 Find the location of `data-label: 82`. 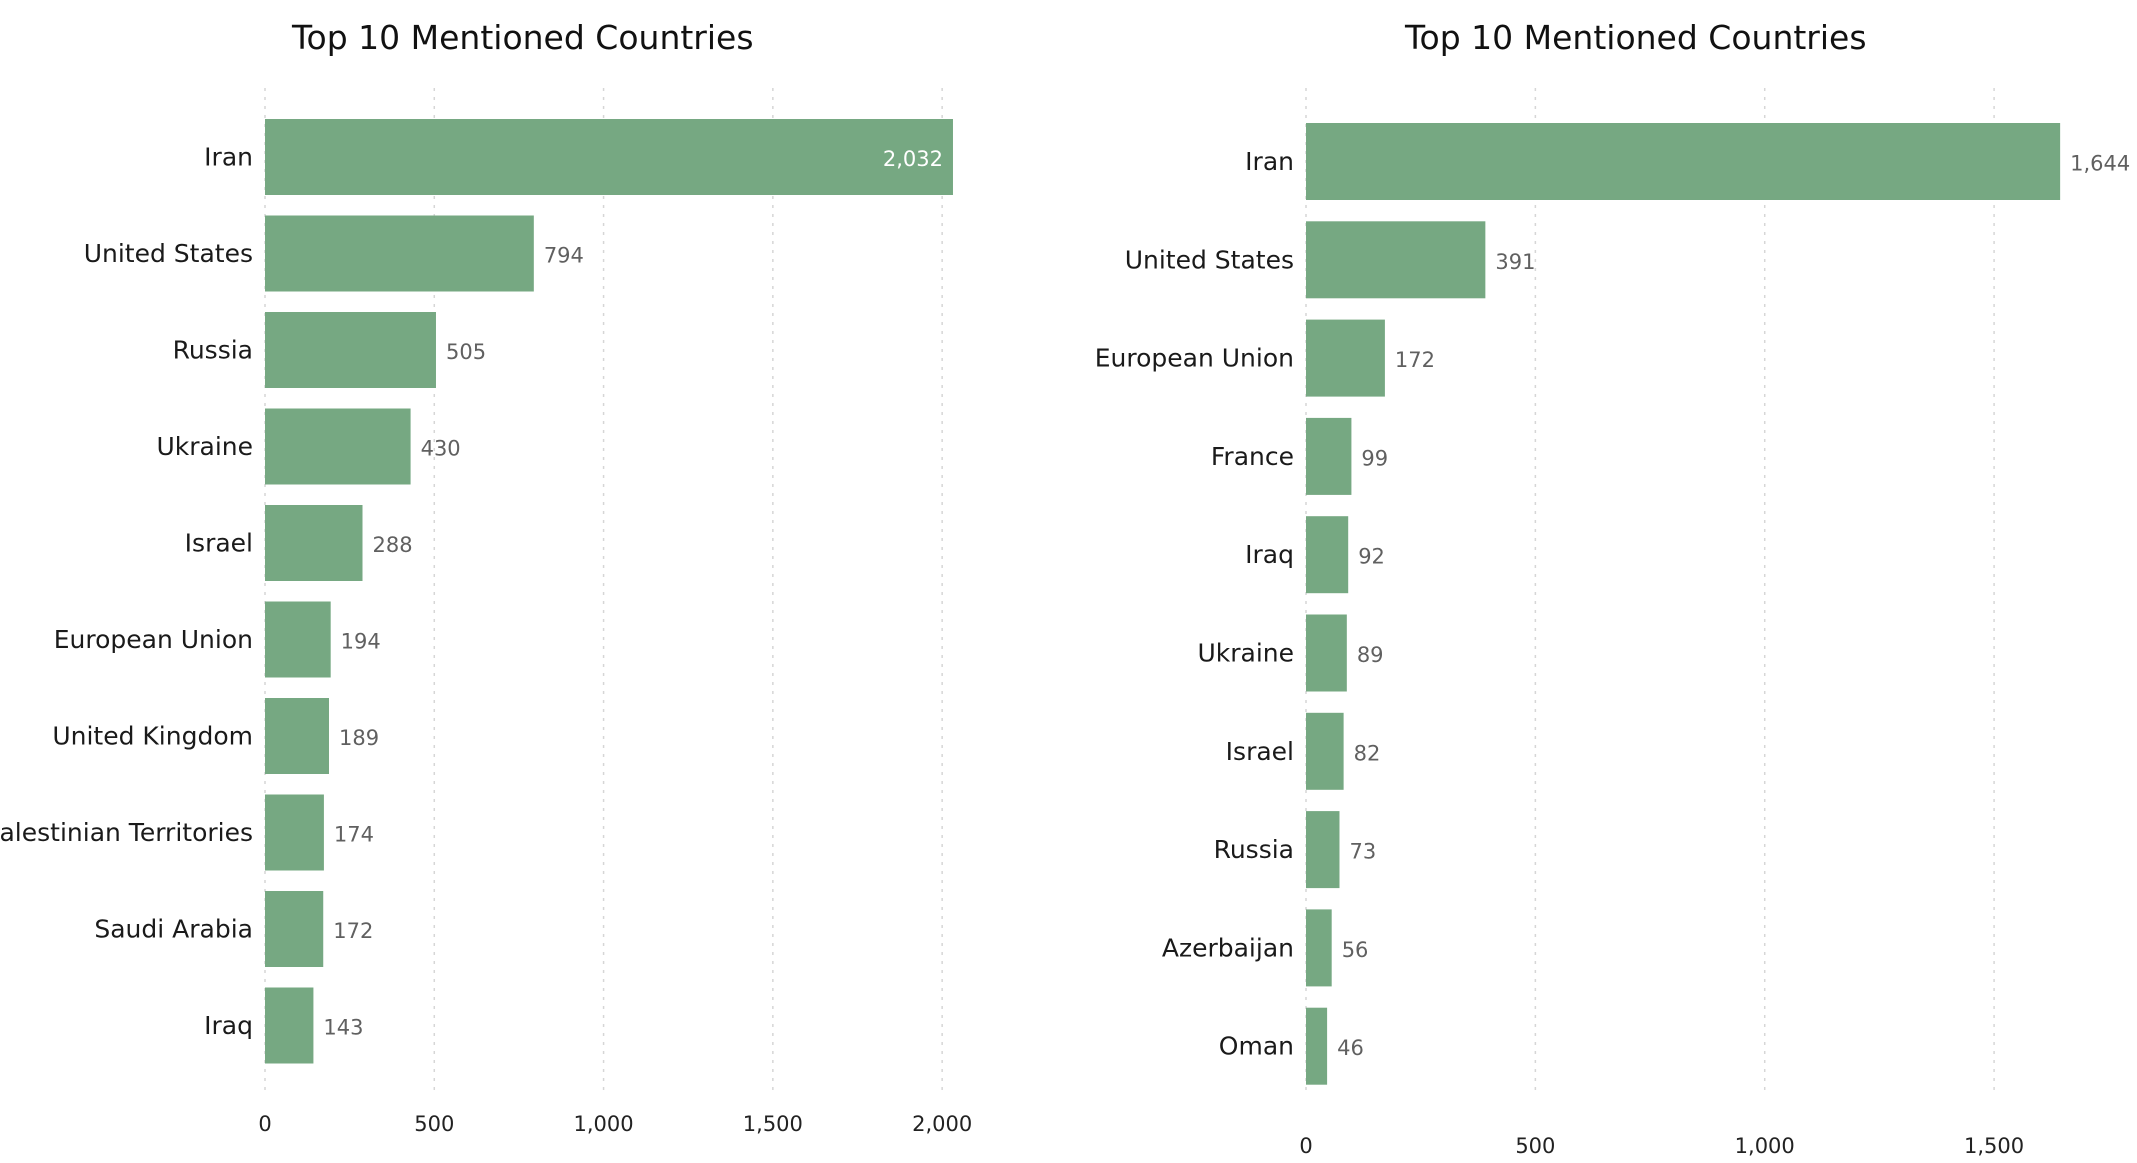

data-label: 82 is located at coordinates (1367, 753).